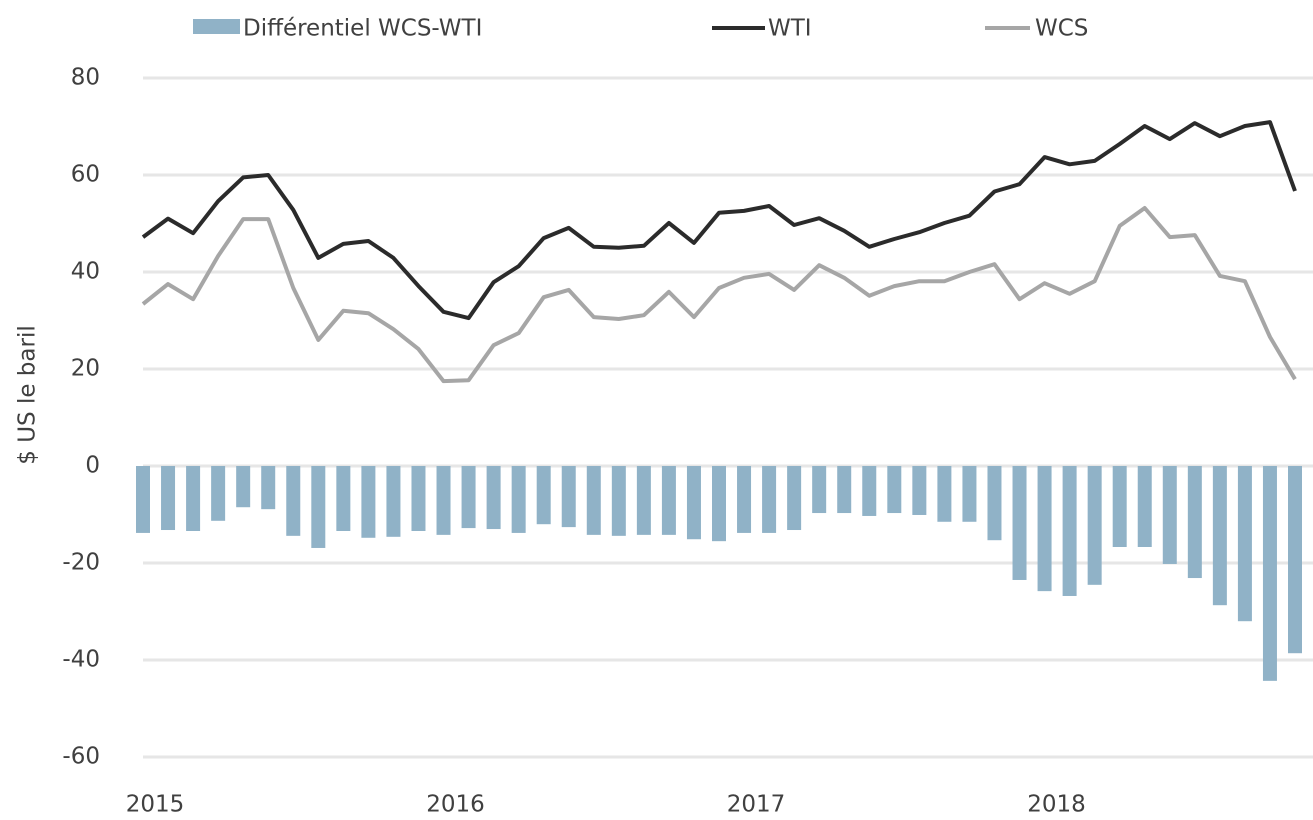 Image resolution: width=1313 pixels, height=820 pixels. Describe the element at coordinates (756, 805) in the screenshot. I see `x-tick-label: 2017` at that location.